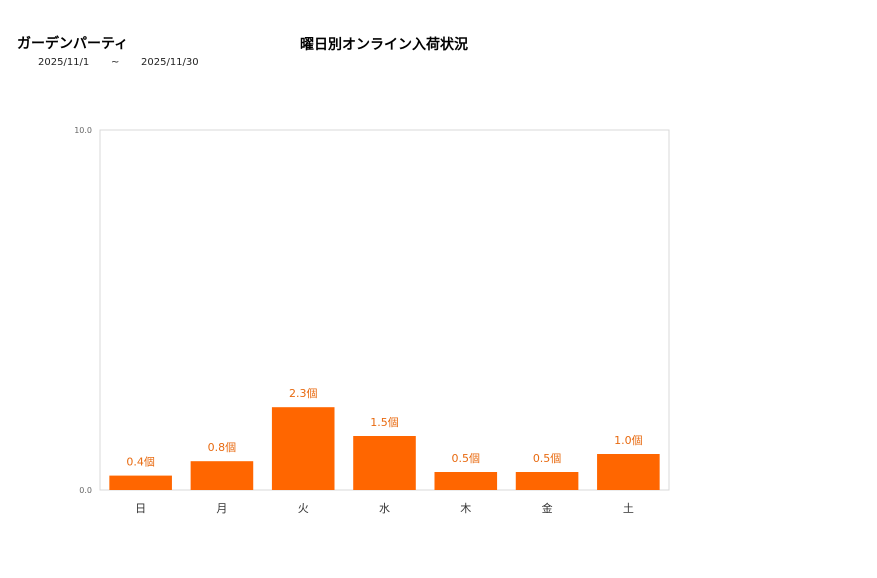 The image size is (877, 578). I want to click on date-to: 2025/11/30, so click(170, 62).